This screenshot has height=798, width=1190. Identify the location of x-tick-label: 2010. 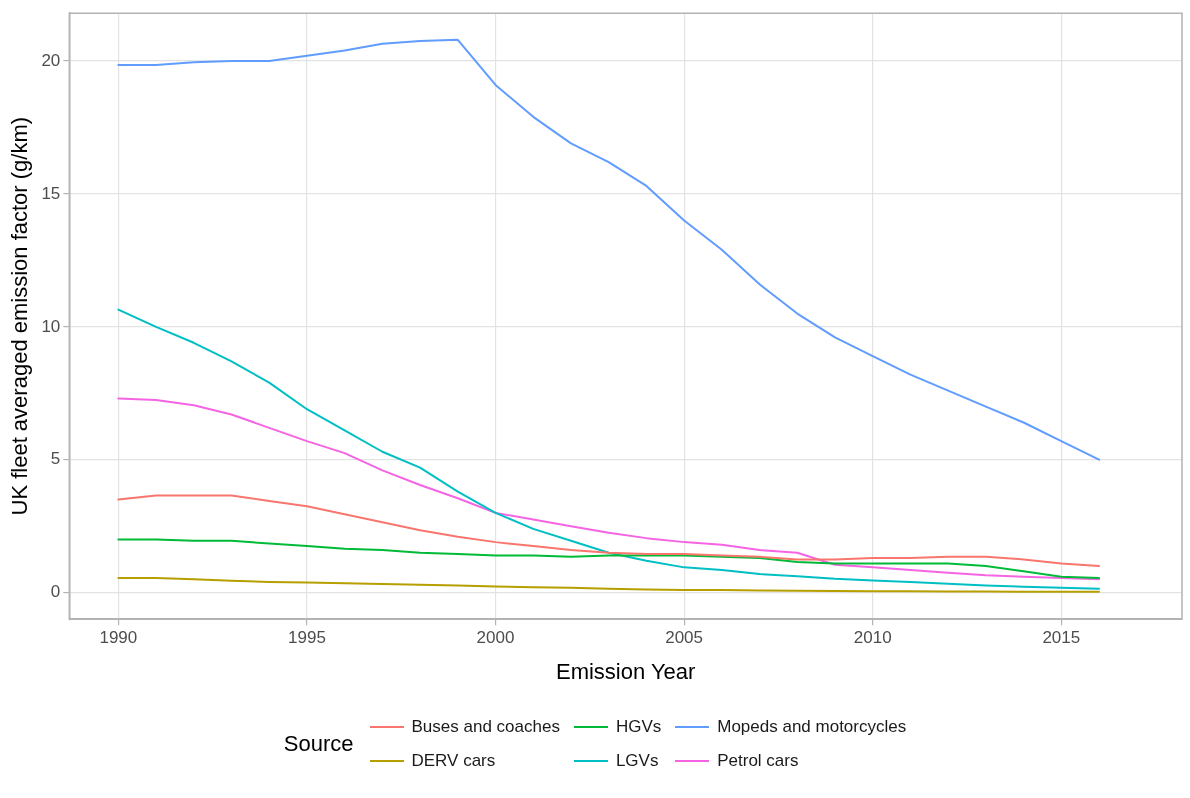
(872, 638).